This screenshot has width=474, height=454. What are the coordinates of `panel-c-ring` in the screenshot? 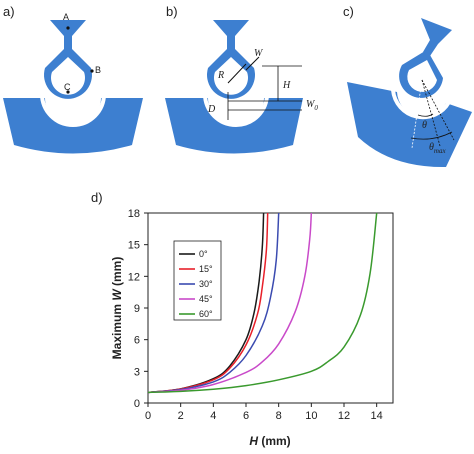 It's located at (421, 74).